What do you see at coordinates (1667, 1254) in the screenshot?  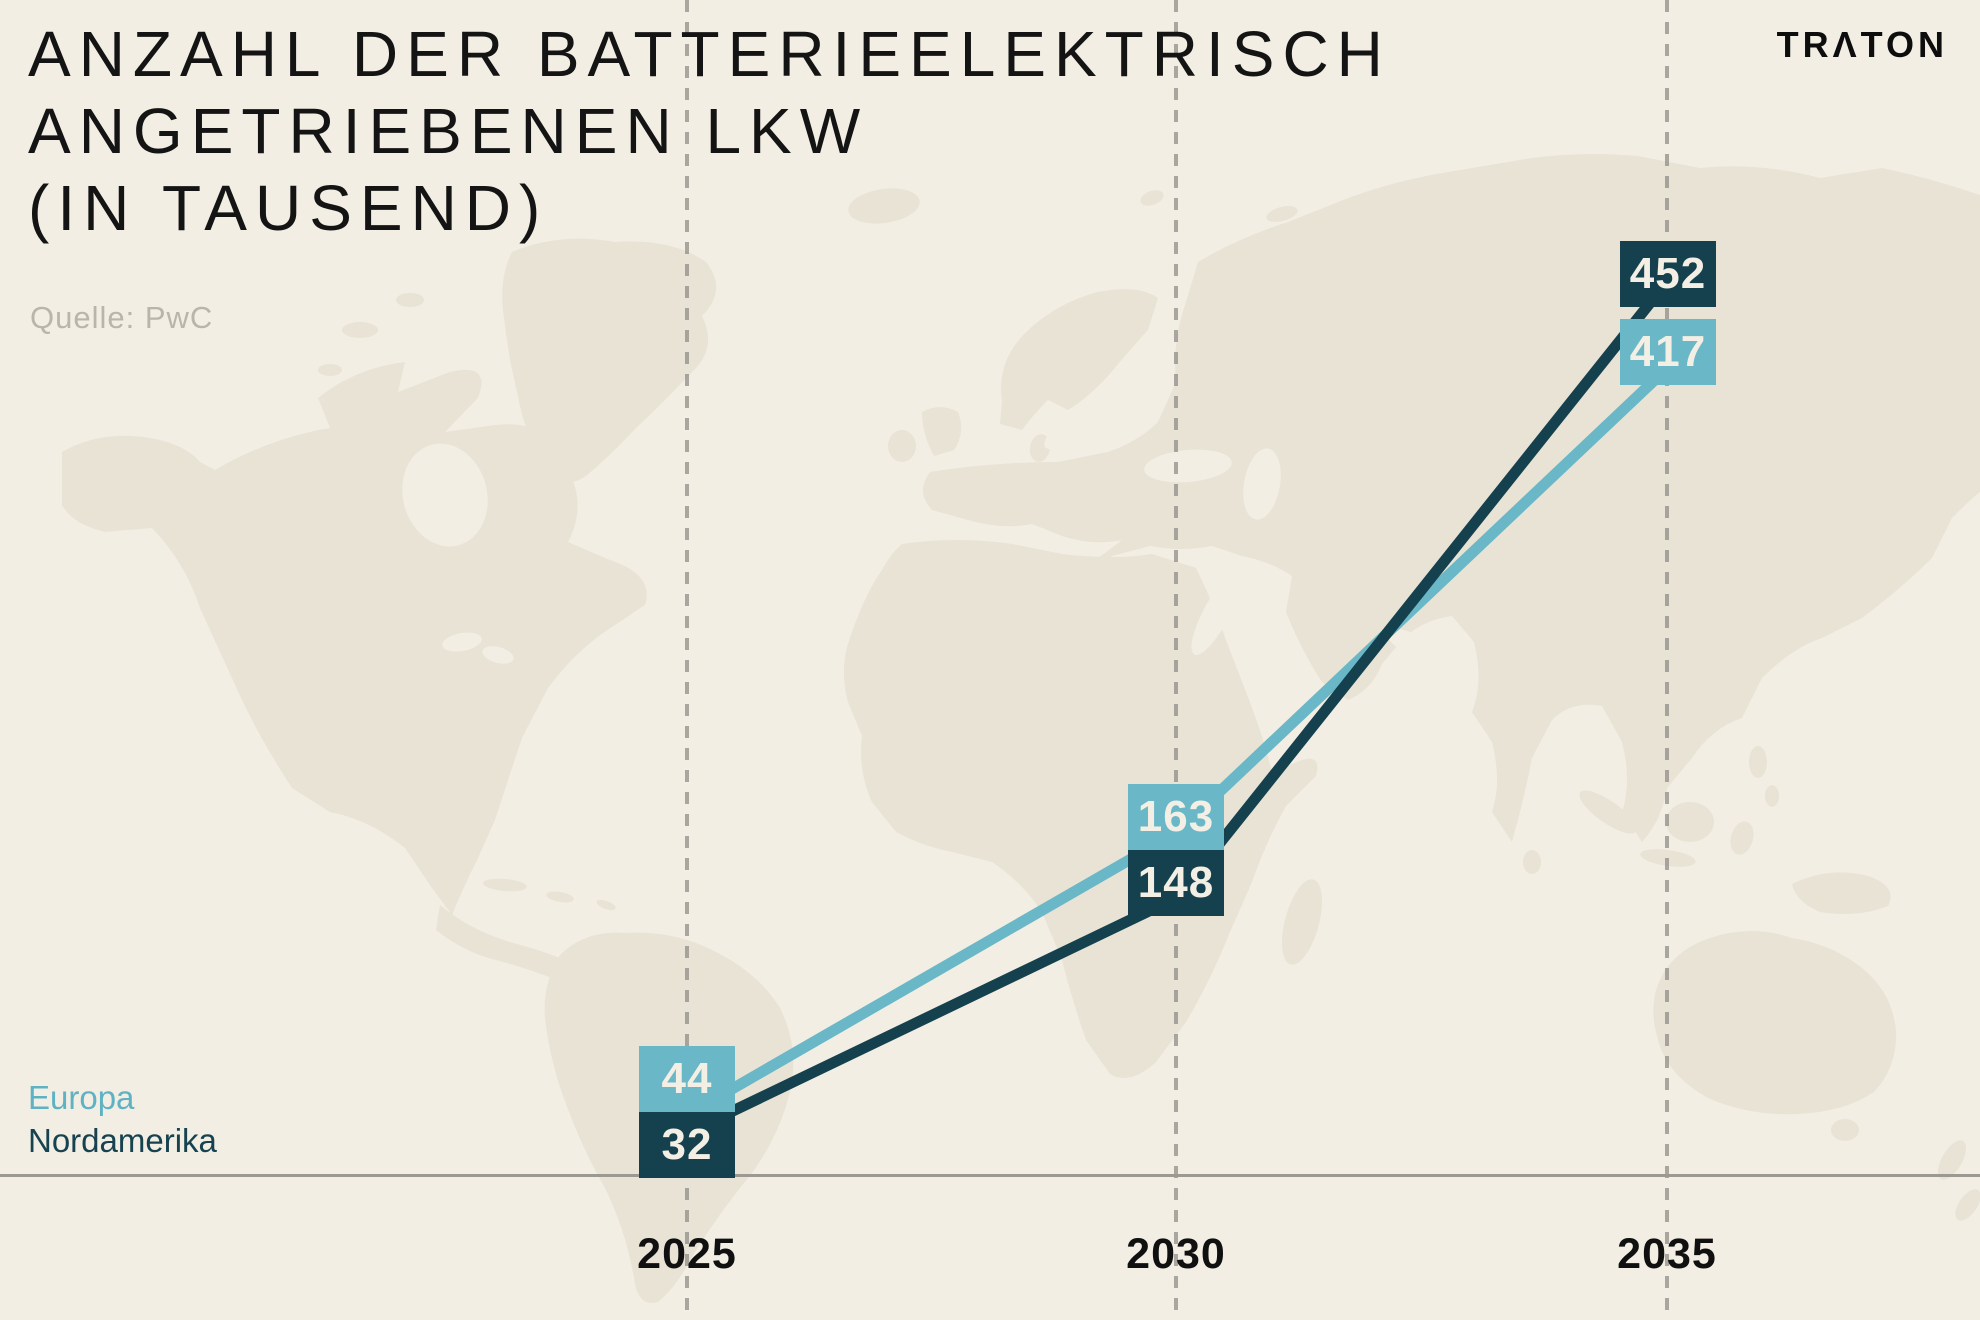 I see `axis-label-2035: 2035` at bounding box center [1667, 1254].